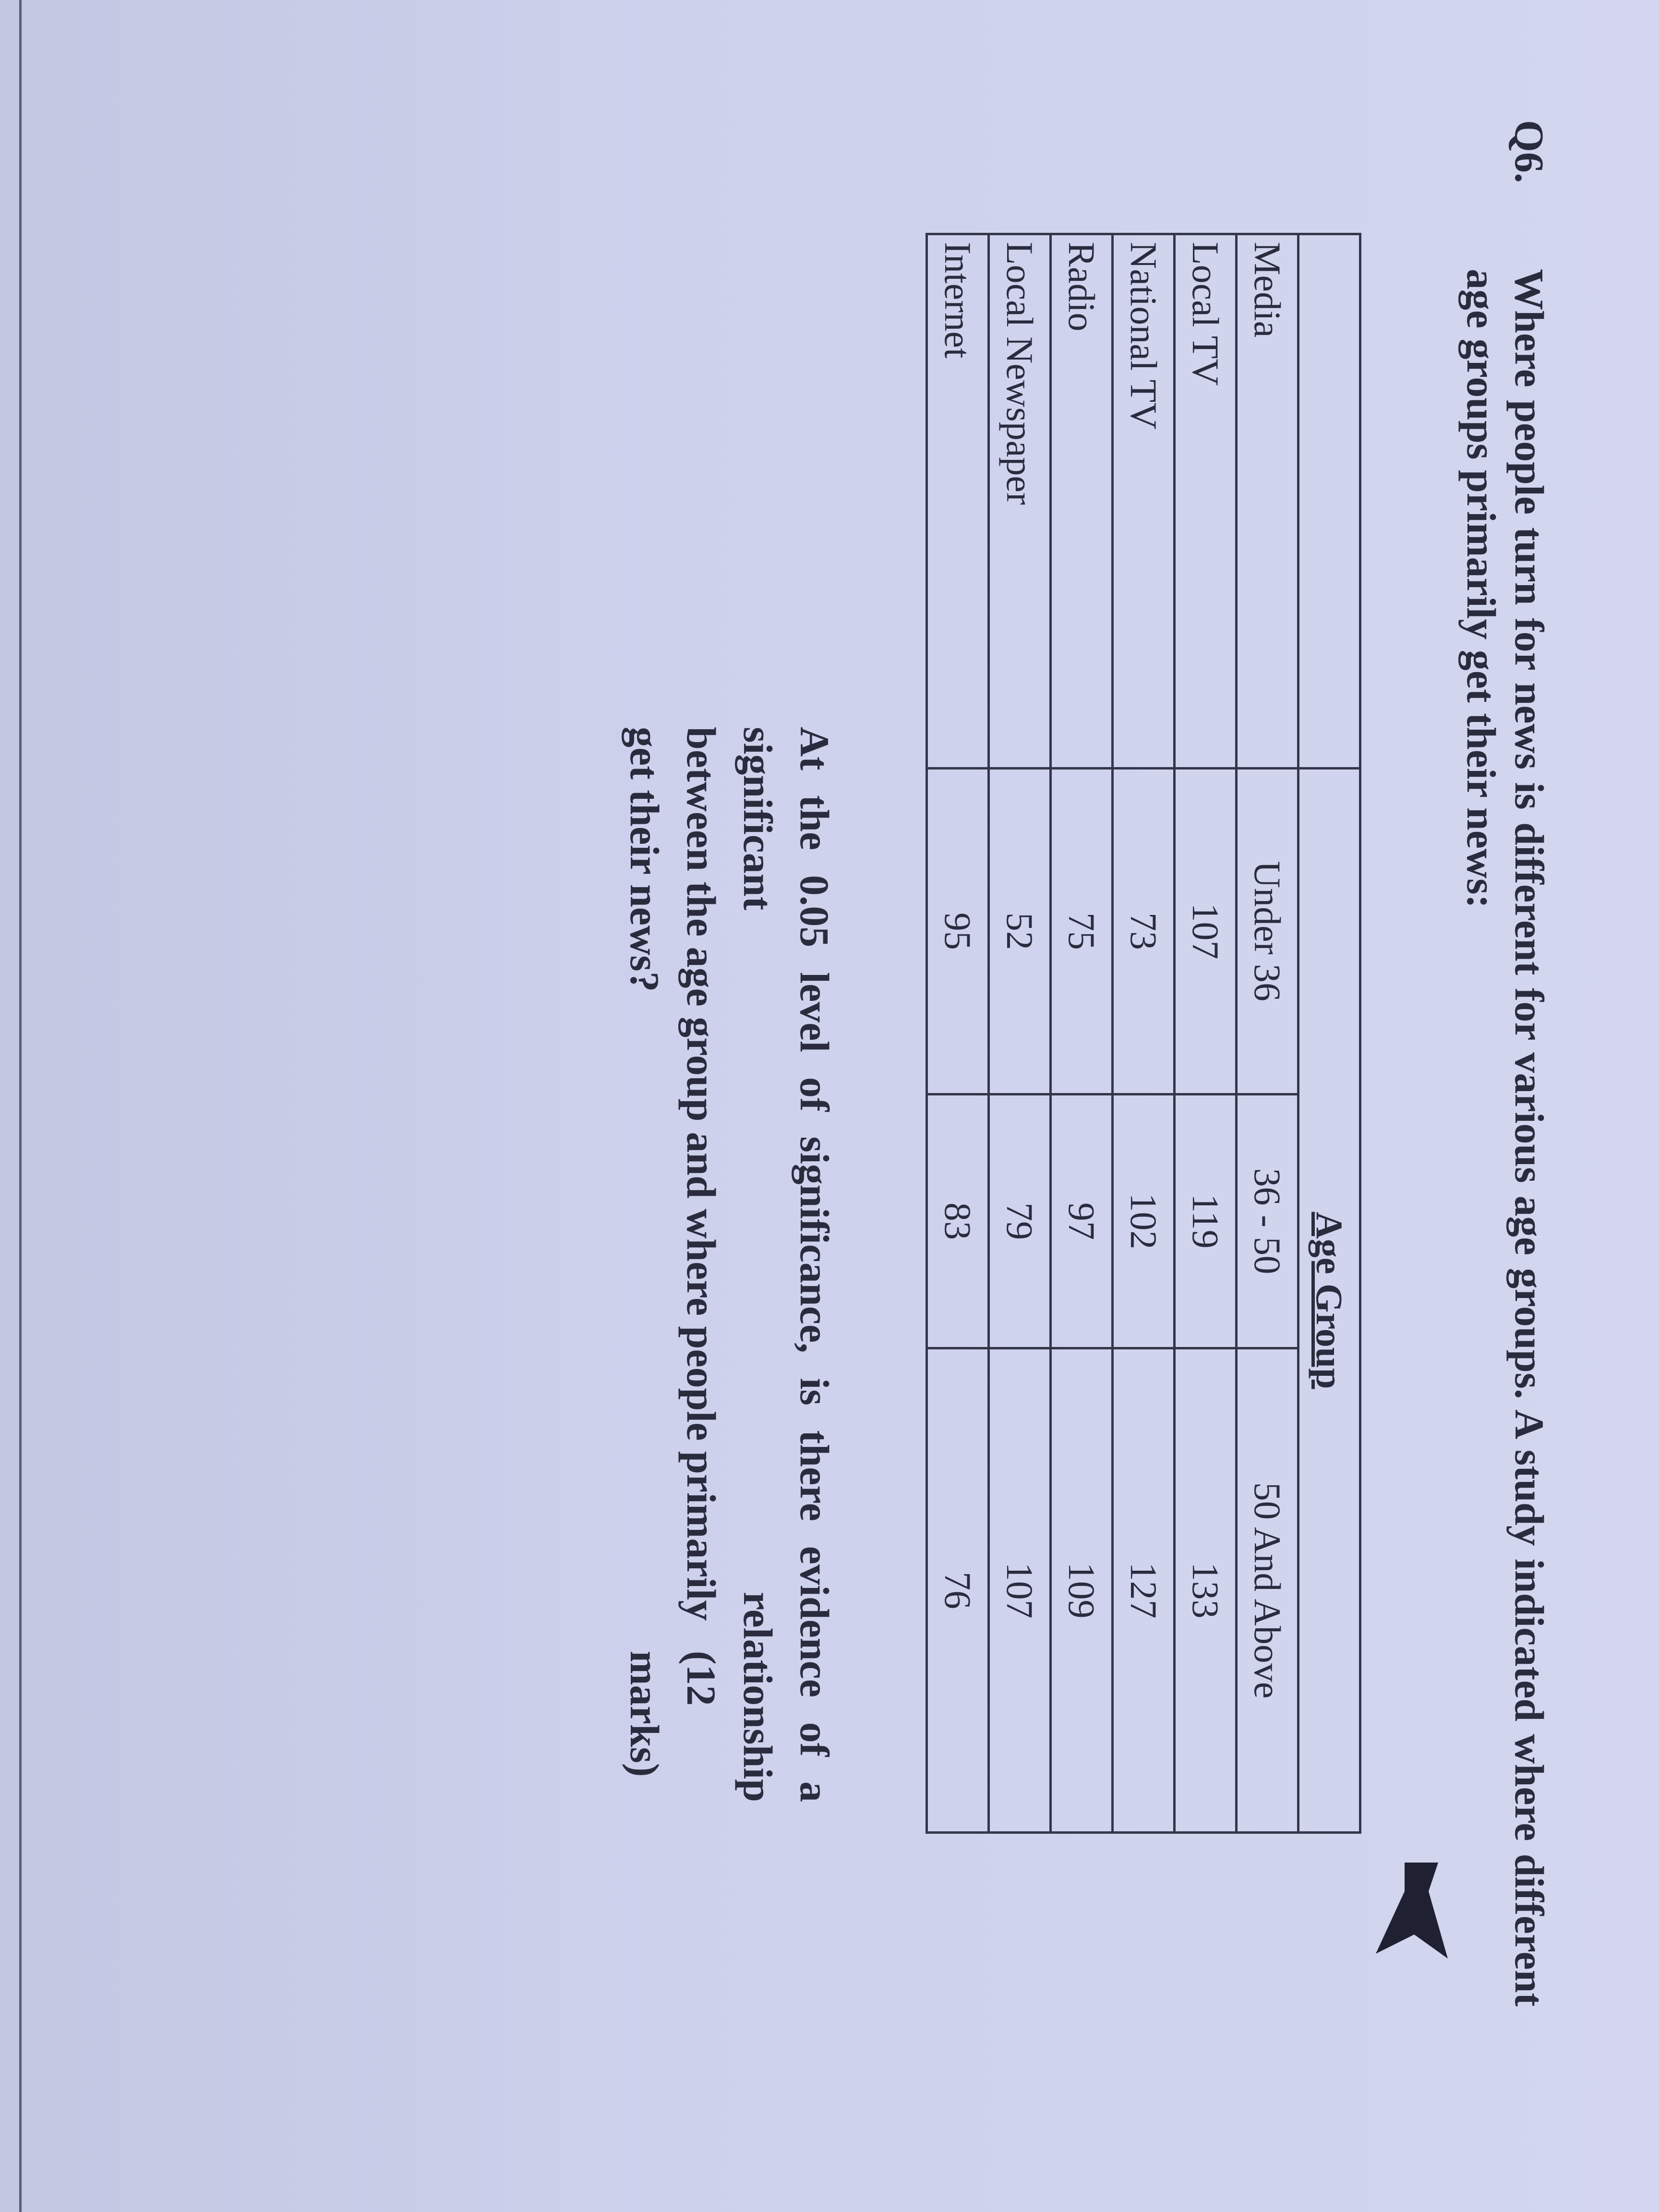  I want to click on cell: 127, so click(1143, 1591).